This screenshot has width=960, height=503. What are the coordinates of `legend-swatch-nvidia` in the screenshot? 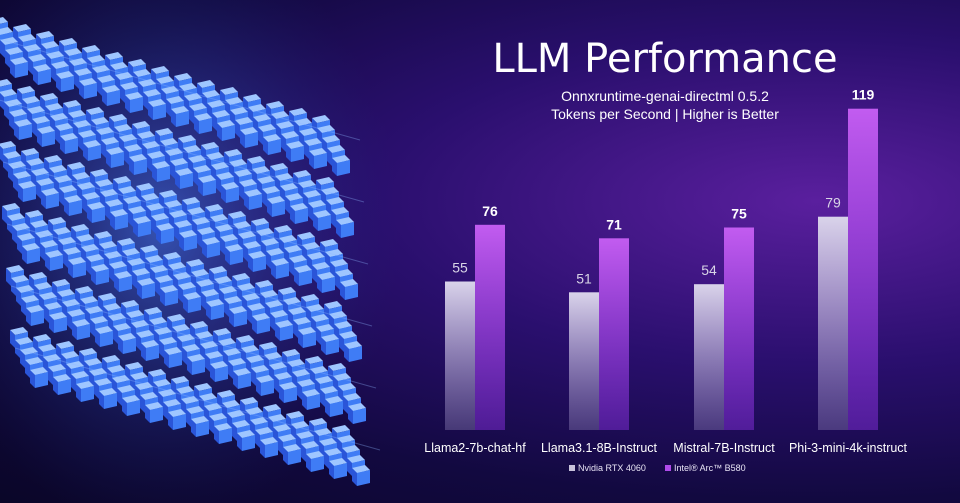 It's located at (572, 468).